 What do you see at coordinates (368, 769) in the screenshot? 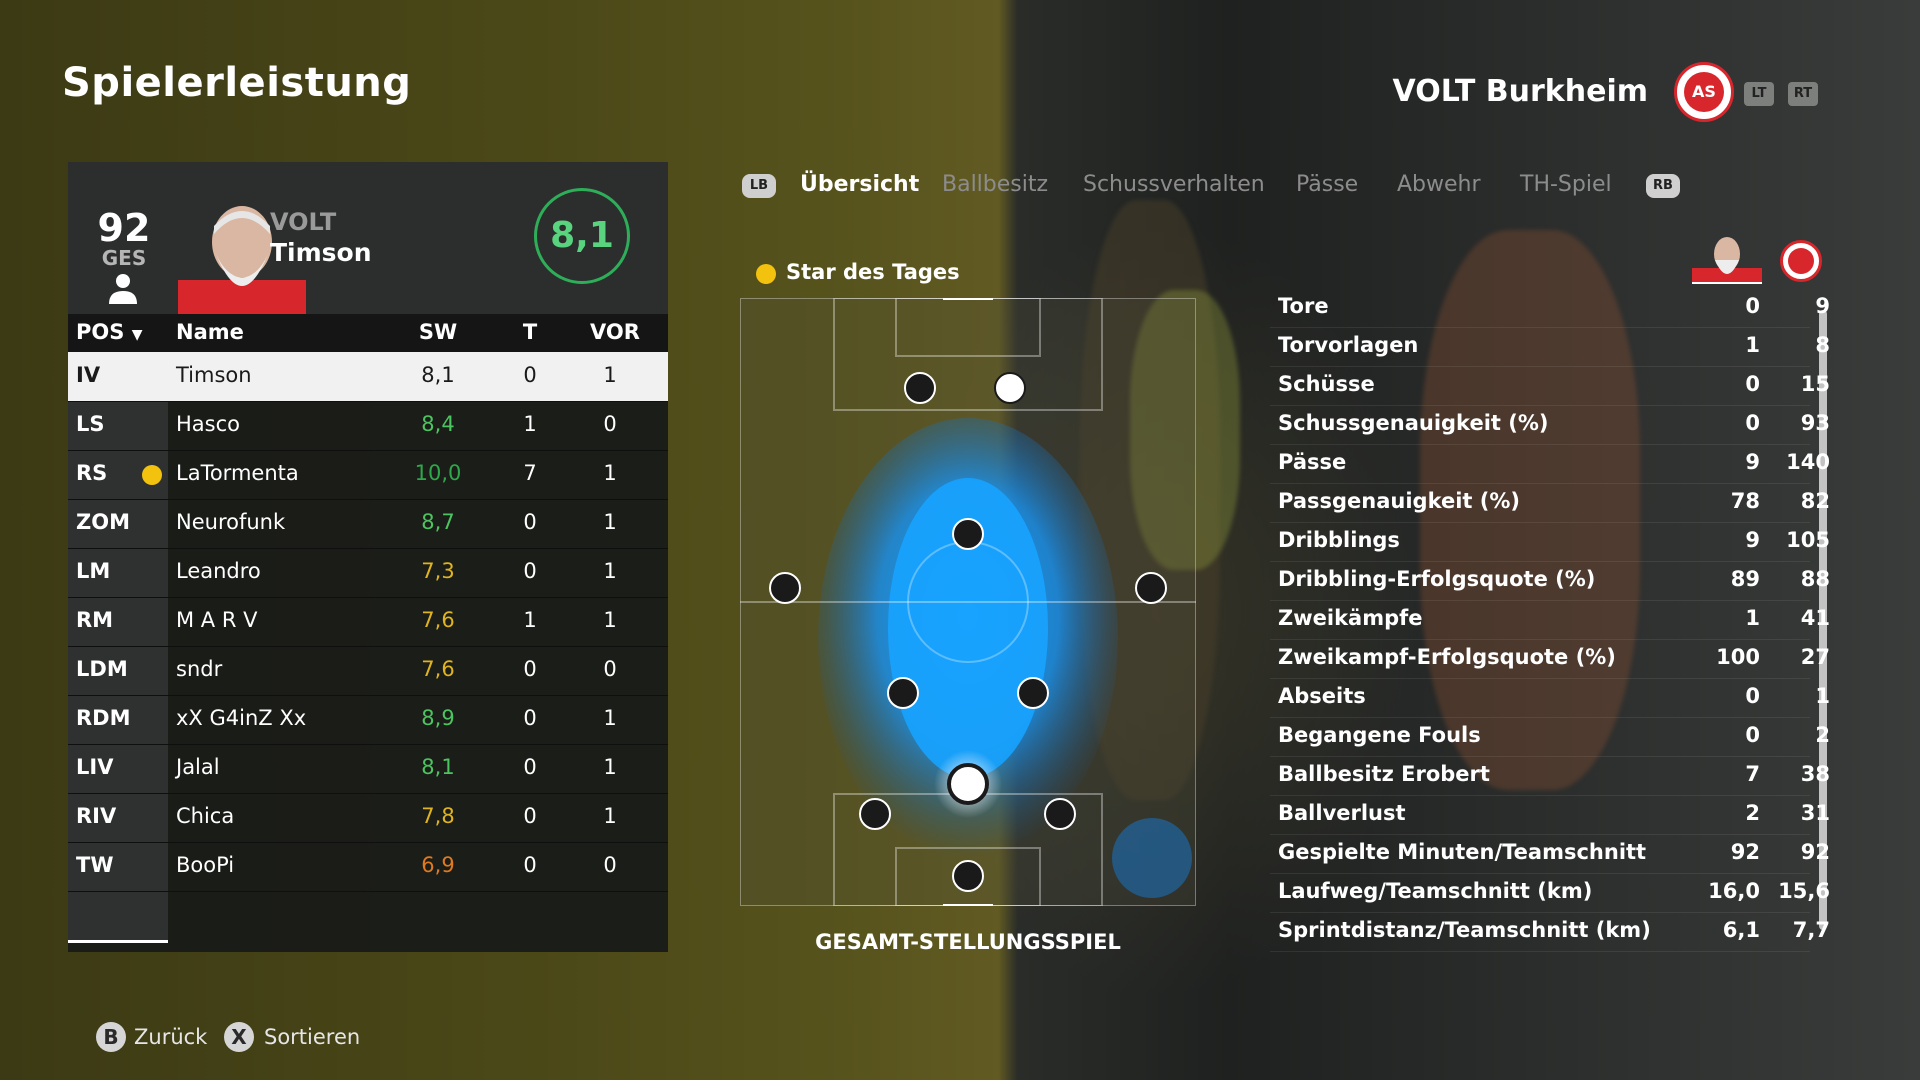
I see `table-row: LIV Jalal 8,1 0 1` at bounding box center [368, 769].